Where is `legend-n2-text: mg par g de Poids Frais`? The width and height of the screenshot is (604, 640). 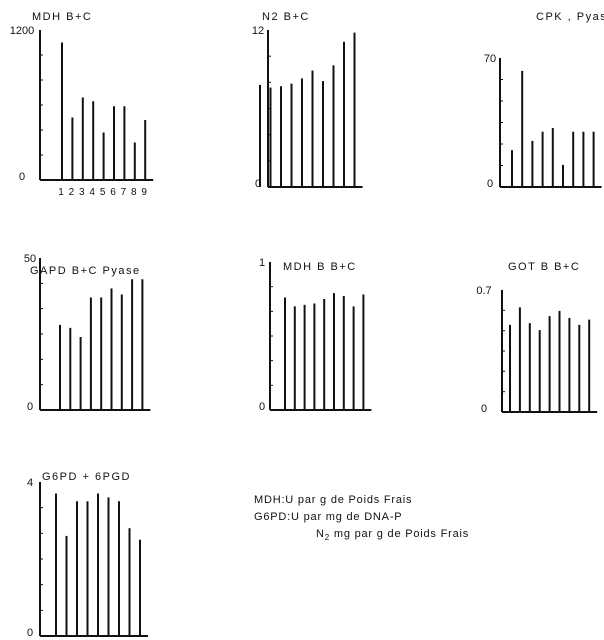 legend-n2-text: mg par g de Poids Frais is located at coordinates (400, 534).